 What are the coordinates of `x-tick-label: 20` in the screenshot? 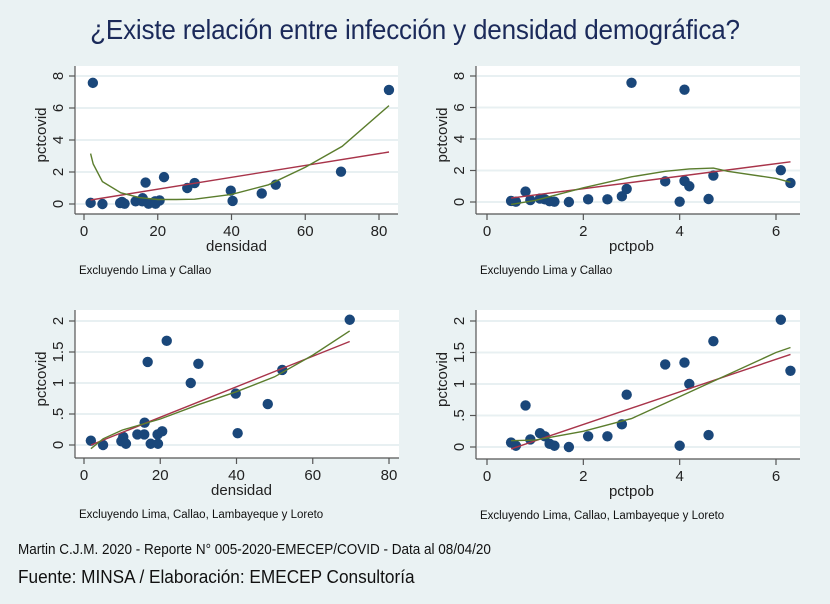 It's located at (157, 231).